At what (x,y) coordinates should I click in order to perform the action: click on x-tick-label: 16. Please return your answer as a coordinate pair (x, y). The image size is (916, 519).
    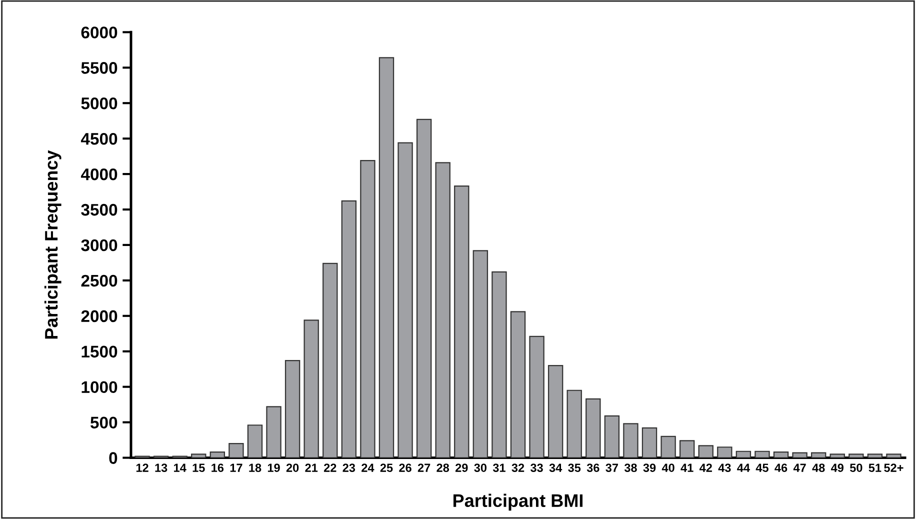
    Looking at the image, I should click on (218, 468).